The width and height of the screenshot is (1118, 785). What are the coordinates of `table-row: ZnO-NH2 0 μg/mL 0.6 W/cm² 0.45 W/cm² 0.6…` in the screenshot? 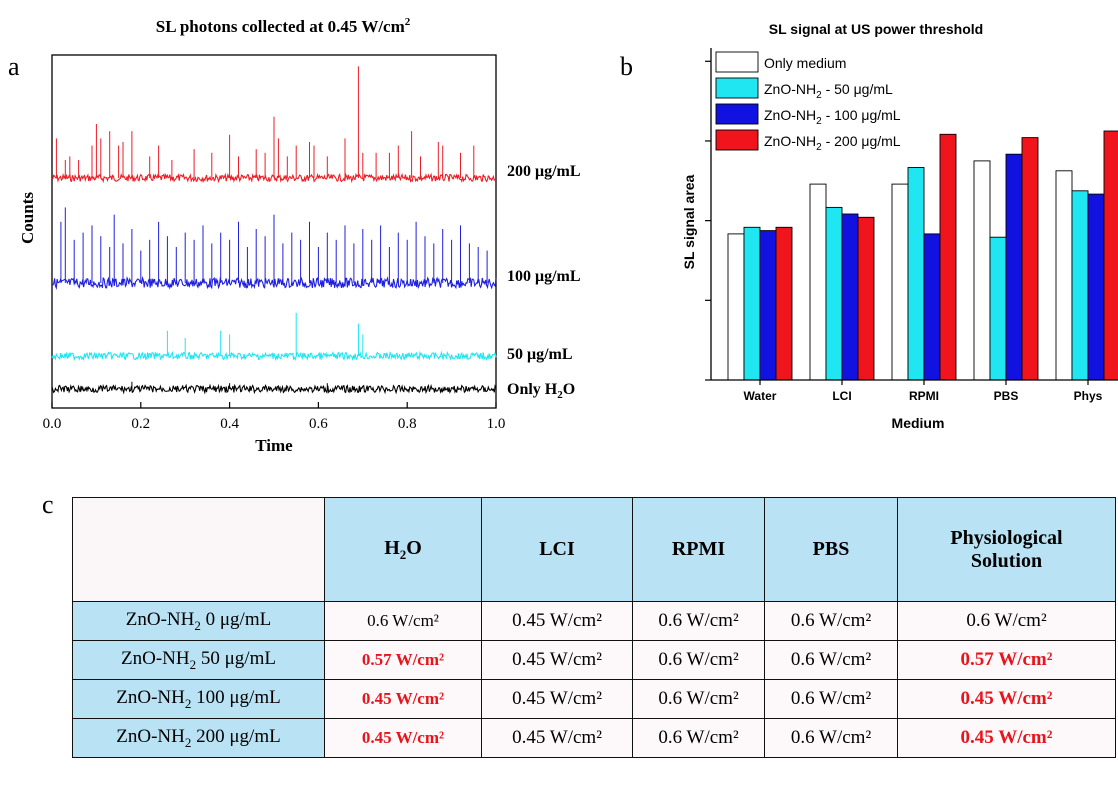 It's located at (594, 621).